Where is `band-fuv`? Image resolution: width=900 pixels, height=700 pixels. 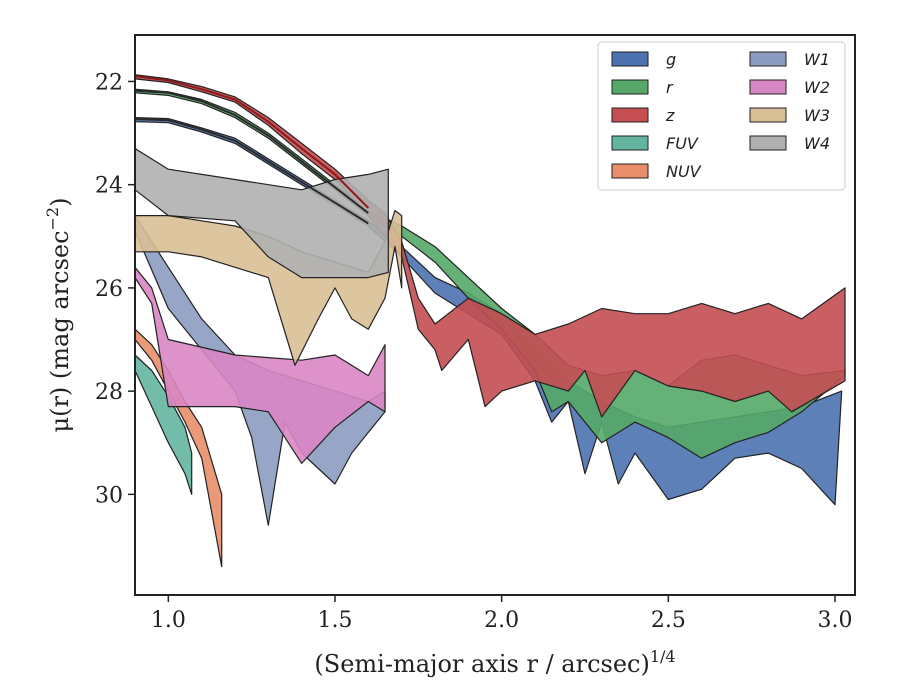 band-fuv is located at coordinates (164, 424).